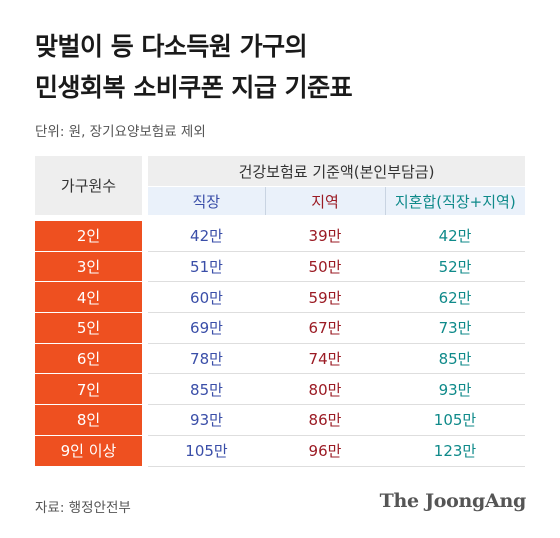 This screenshot has width=560, height=538. What do you see at coordinates (325, 236) in the screenshot?
I see `regional-cell: 39만` at bounding box center [325, 236].